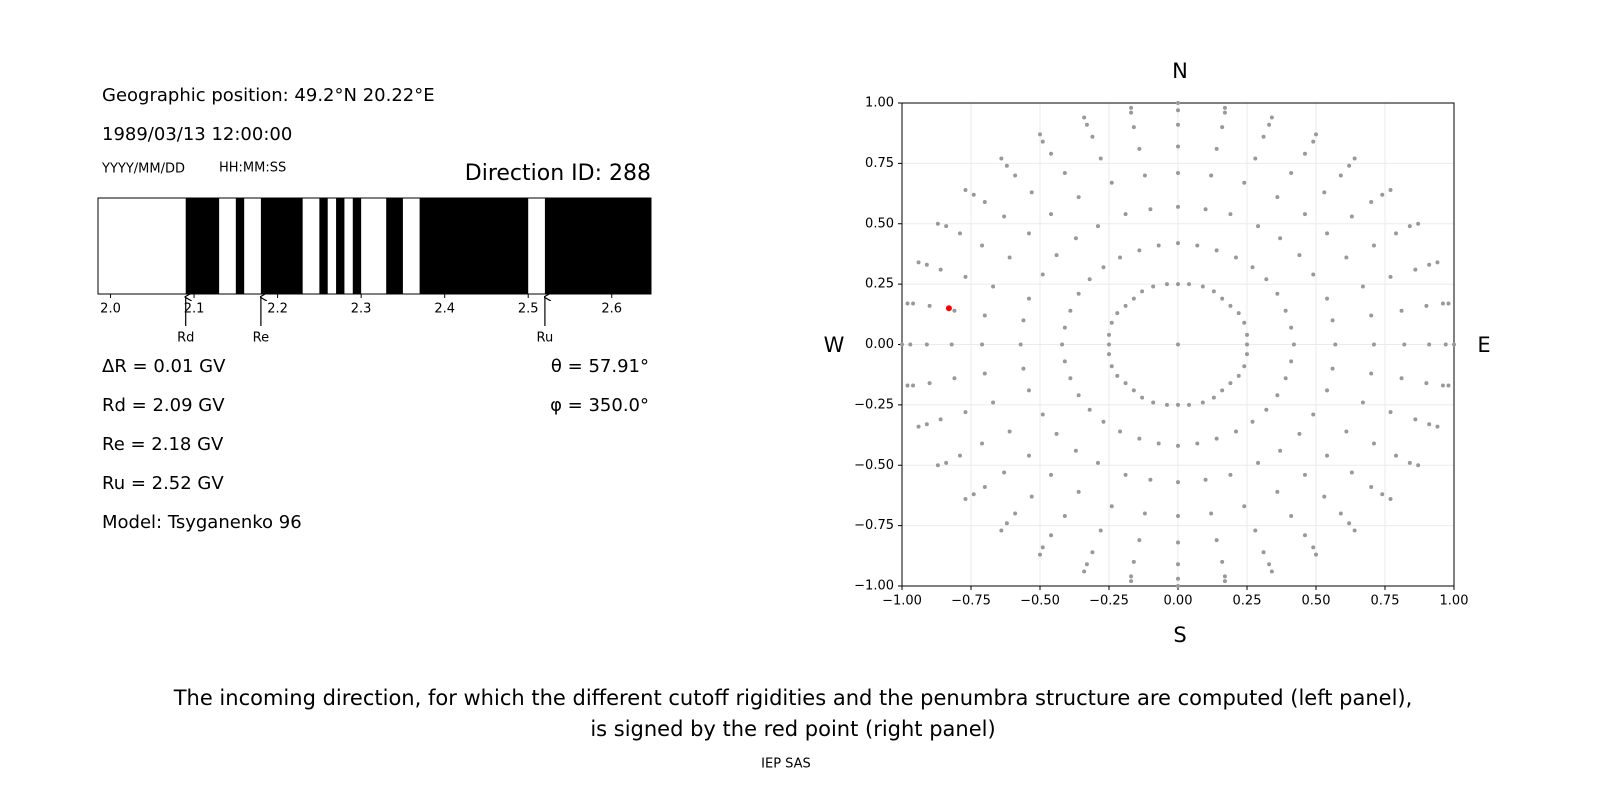 This screenshot has height=800, width=1600. What do you see at coordinates (1454, 601) in the screenshot?
I see `x-tick-label: 1.00` at bounding box center [1454, 601].